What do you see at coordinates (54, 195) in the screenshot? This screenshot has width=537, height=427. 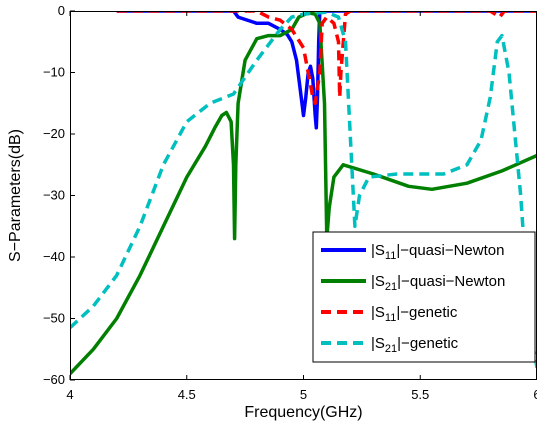 I see `y-tick-label: −30` at bounding box center [54, 195].